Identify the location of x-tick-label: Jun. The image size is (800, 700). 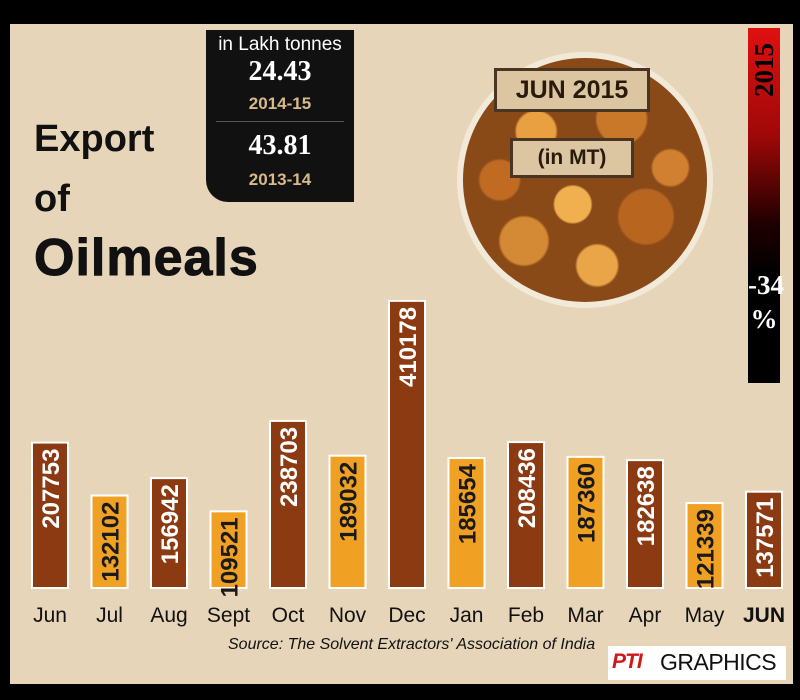
(50, 615).